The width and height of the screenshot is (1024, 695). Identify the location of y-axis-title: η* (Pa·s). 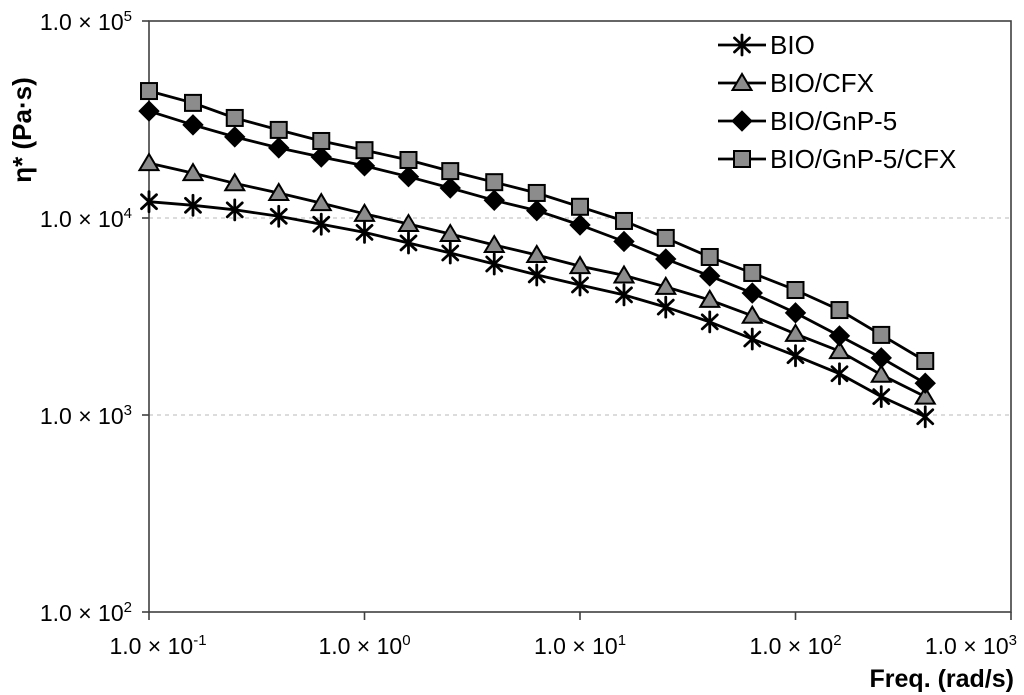
(22, 129).